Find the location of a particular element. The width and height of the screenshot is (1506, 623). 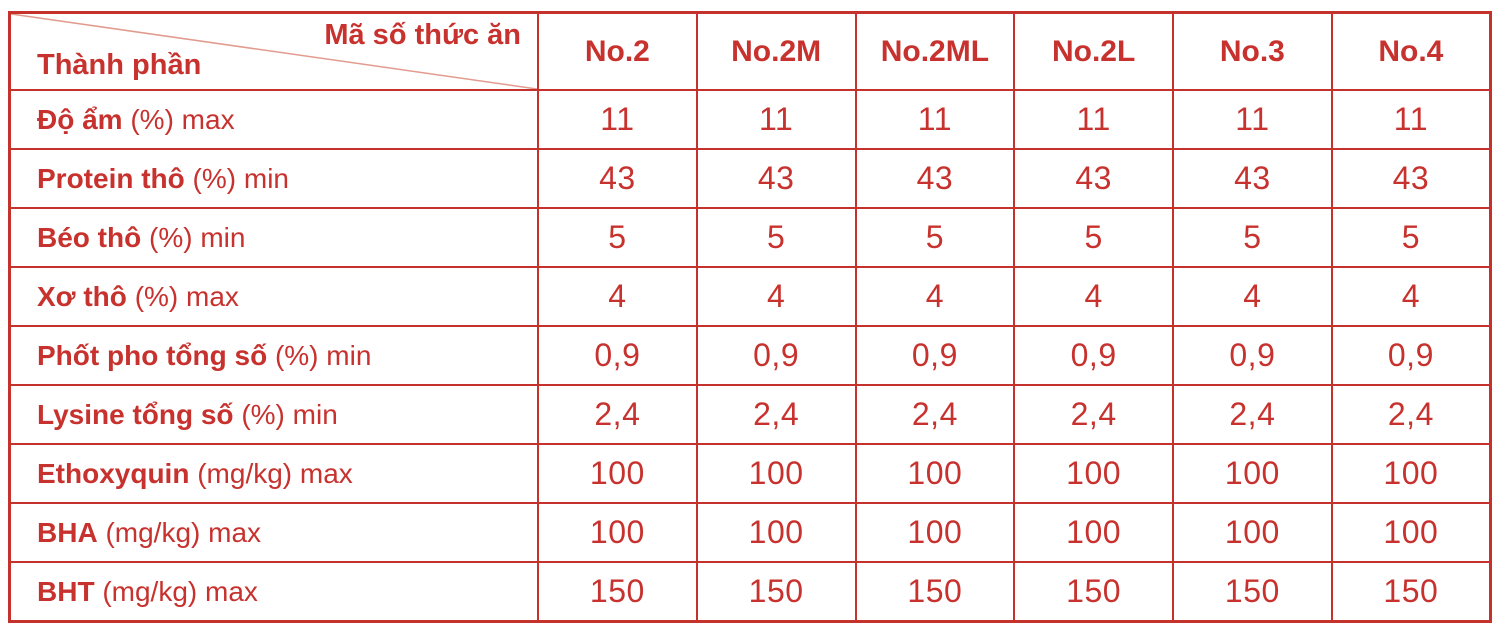

table-row: Xơ thô (%) max 4 4 4 4 4 4 is located at coordinates (750, 296).